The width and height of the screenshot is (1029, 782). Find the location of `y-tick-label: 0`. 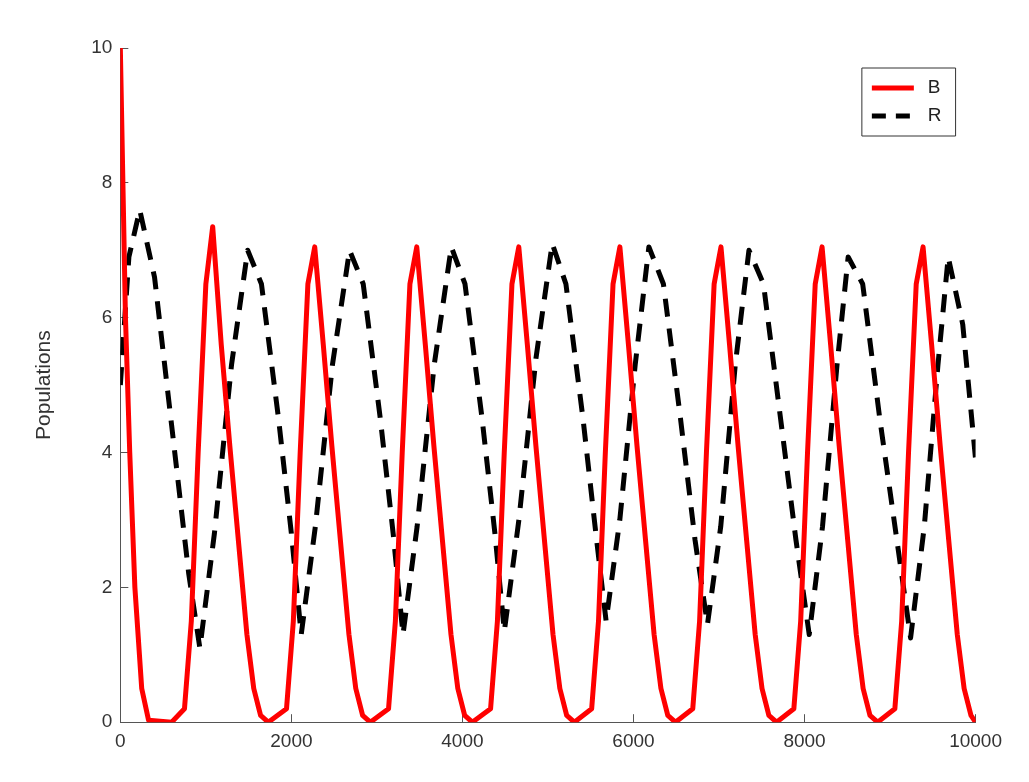

y-tick-label: 0 is located at coordinates (107, 721).